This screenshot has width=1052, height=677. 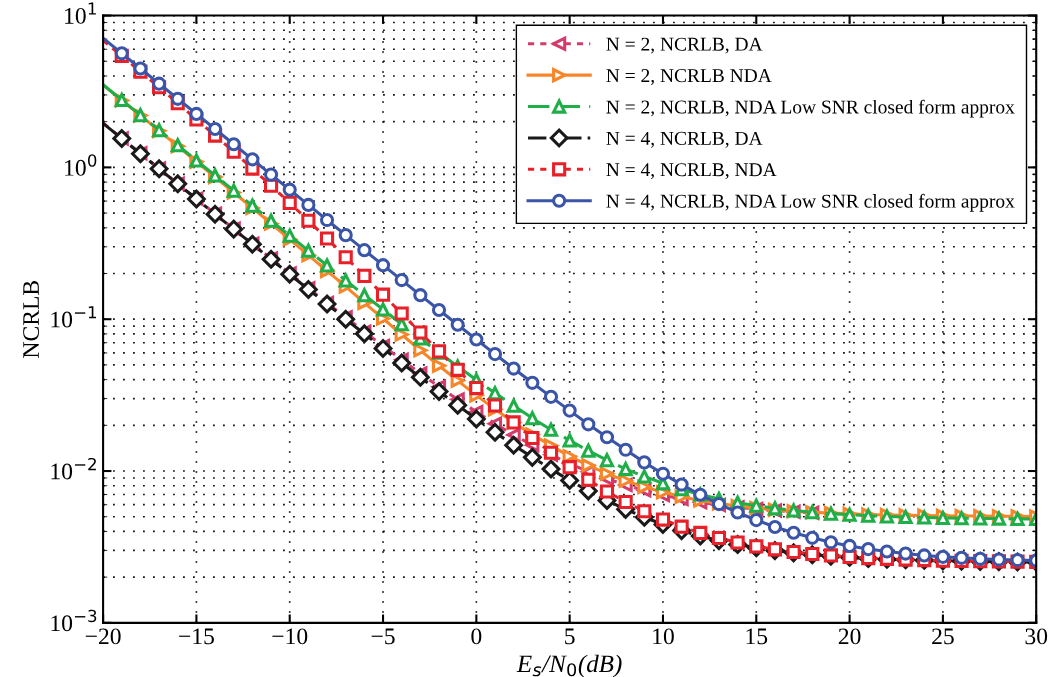 I want to click on y-tick-label: 10$^{−1}$, so click(x=74, y=317).